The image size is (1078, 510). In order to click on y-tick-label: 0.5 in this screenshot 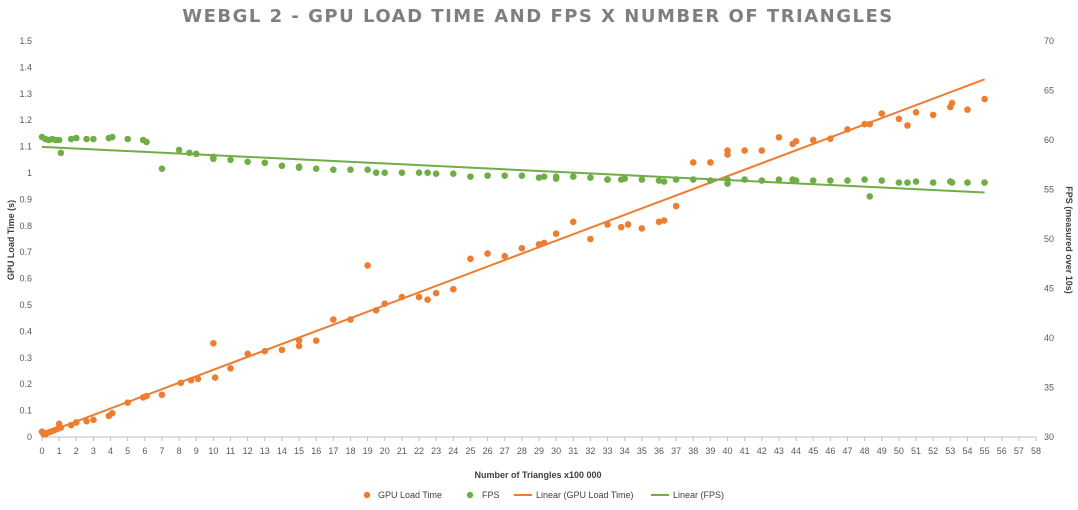, I will do `click(25, 305)`.